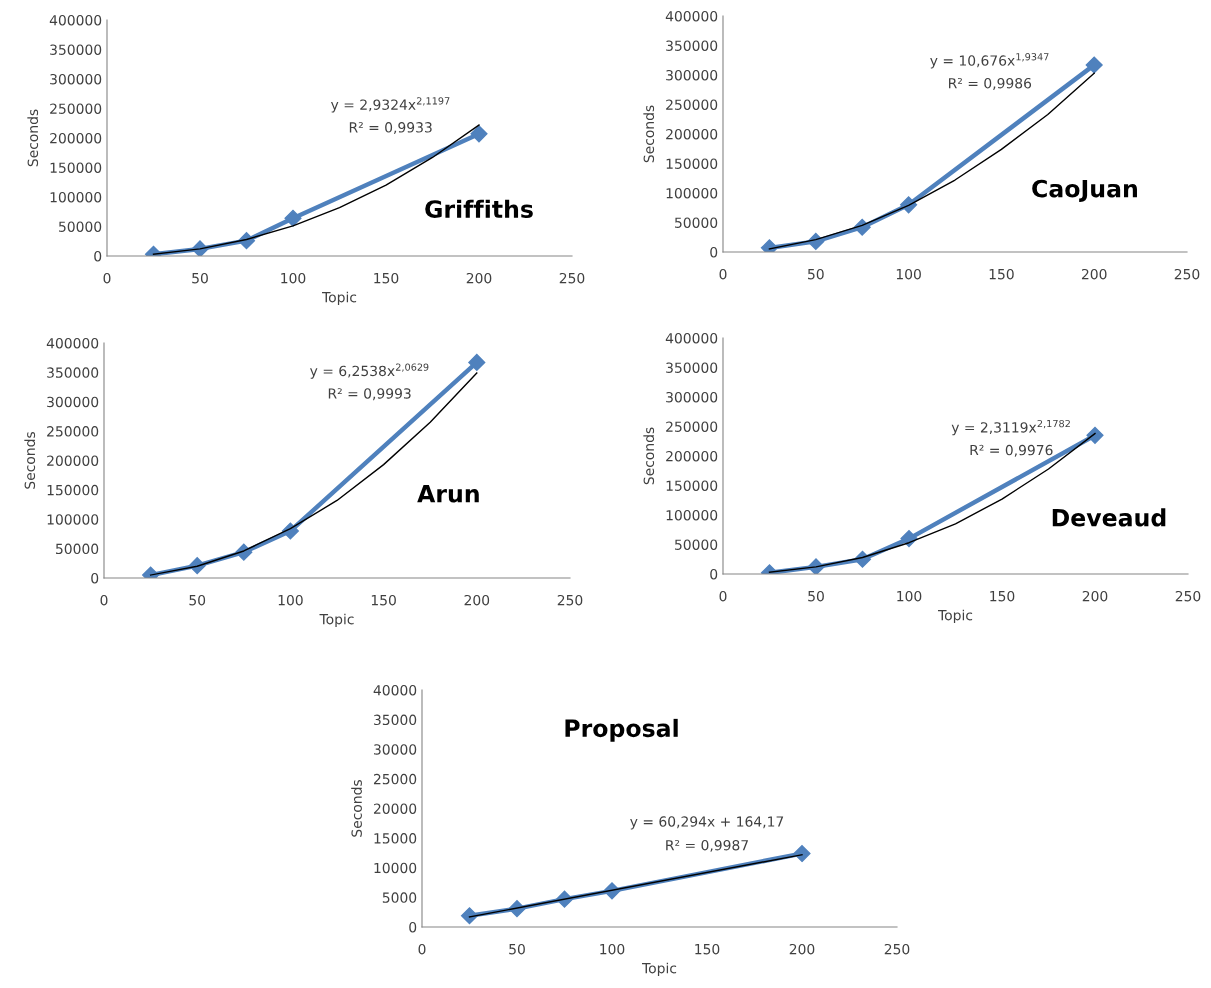 The image size is (1211, 988). What do you see at coordinates (989, 61) in the screenshot?
I see `annotation: y = 10,676x$^{1,9347}$` at bounding box center [989, 61].